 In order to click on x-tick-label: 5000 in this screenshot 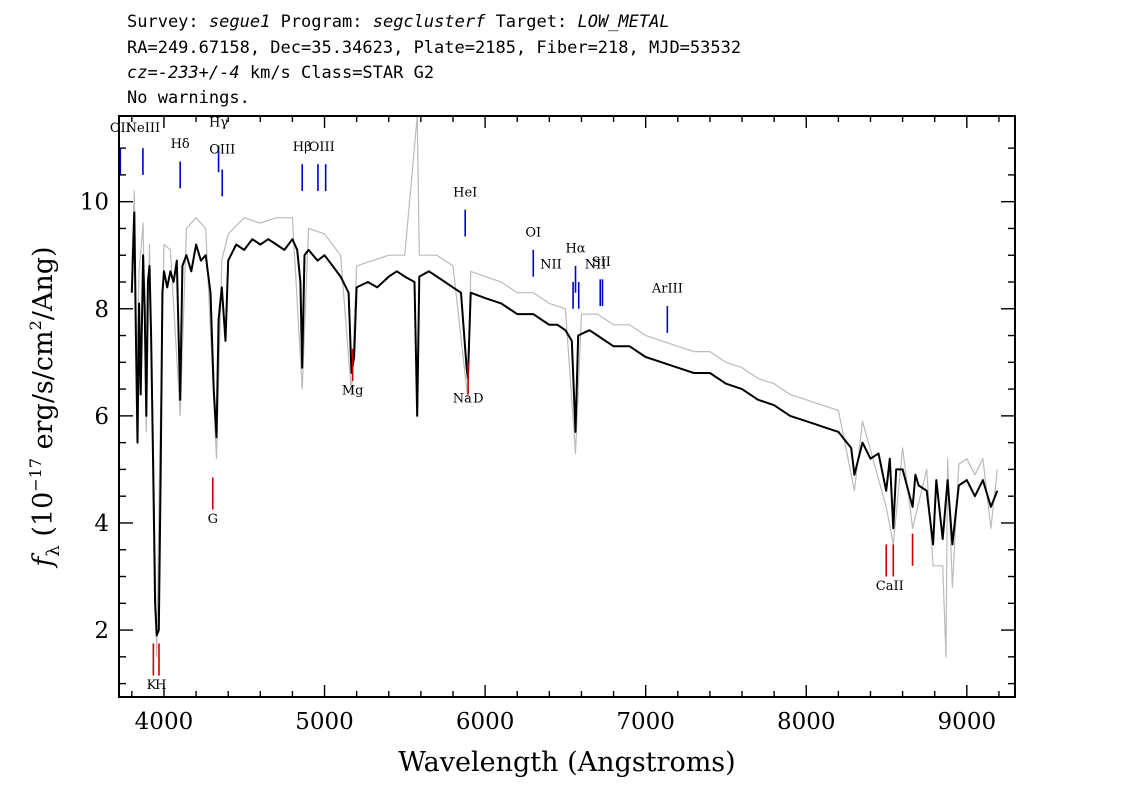, I will do `click(324, 722)`.